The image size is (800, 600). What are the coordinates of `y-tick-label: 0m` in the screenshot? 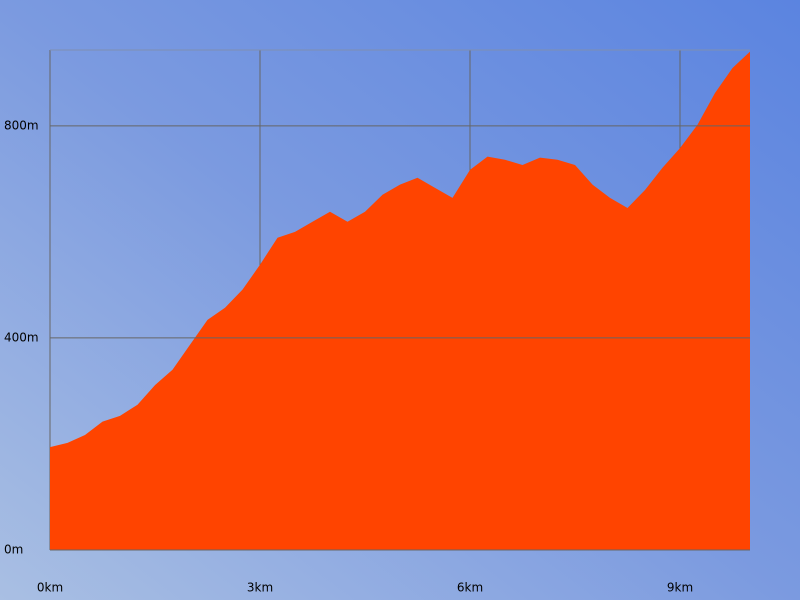 It's located at (13, 550).